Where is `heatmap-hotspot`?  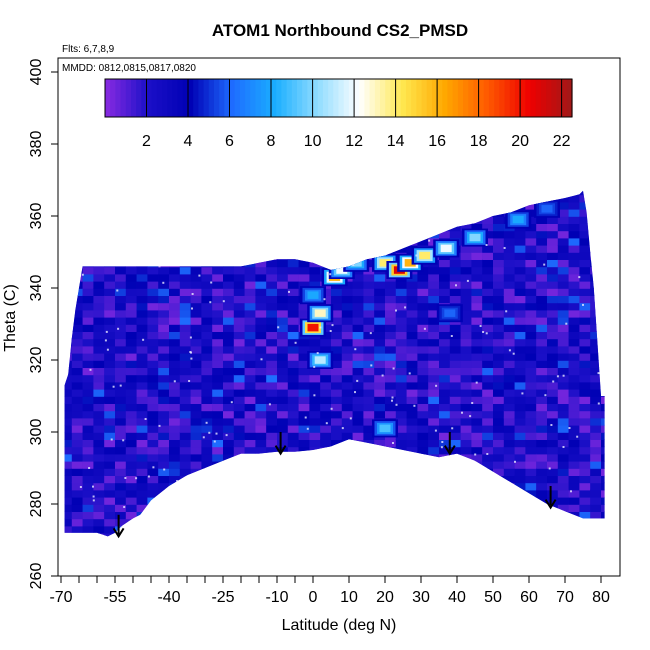
heatmap-hotspot is located at coordinates (475, 237).